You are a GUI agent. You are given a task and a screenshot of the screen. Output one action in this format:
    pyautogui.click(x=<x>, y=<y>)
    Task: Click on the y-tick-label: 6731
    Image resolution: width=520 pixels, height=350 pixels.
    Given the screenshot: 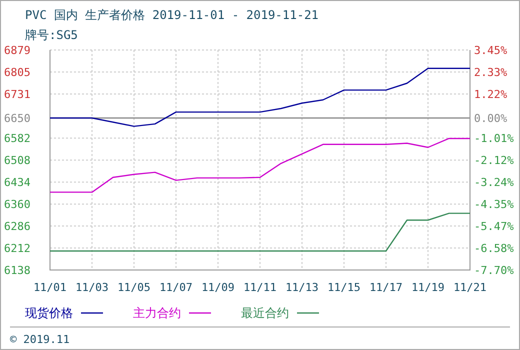 What is the action you would take?
    pyautogui.click(x=17, y=94)
    